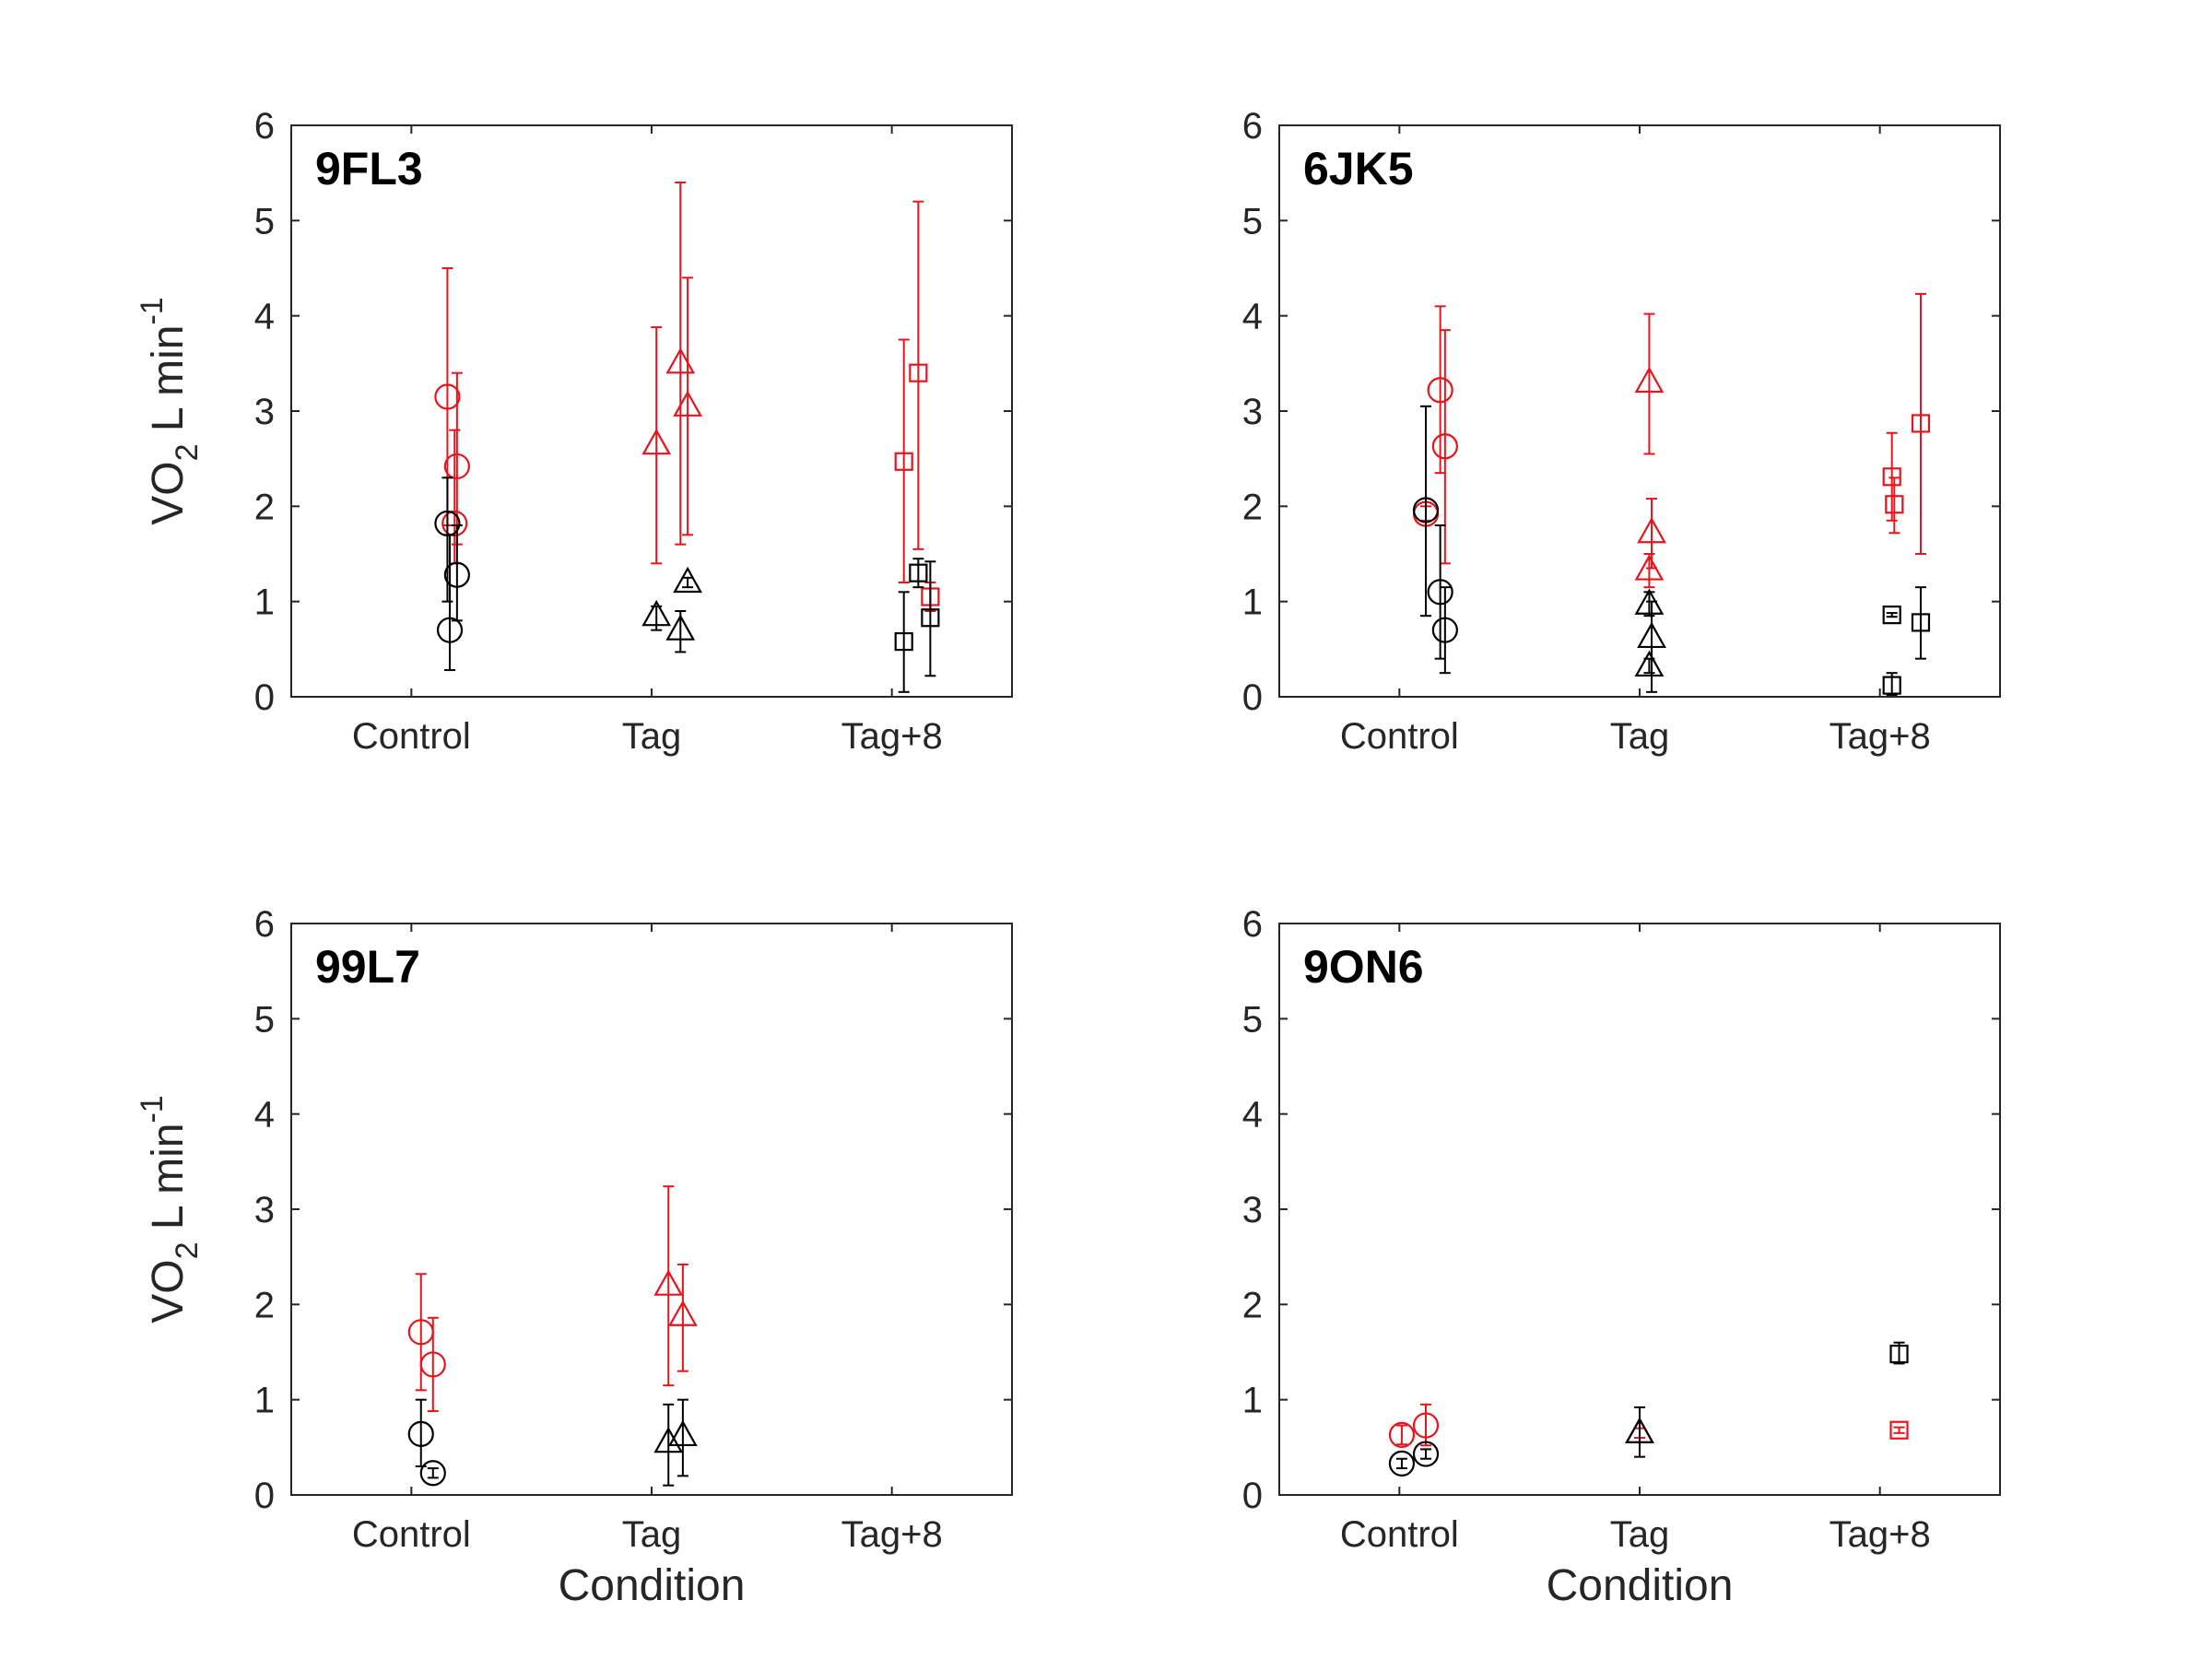 This screenshot has width=2212, height=1659. I want to click on panel-6JK5: 0 1 2 3 4 5 6 Control Tag Tag+8 6JK5, so click(1621, 431).